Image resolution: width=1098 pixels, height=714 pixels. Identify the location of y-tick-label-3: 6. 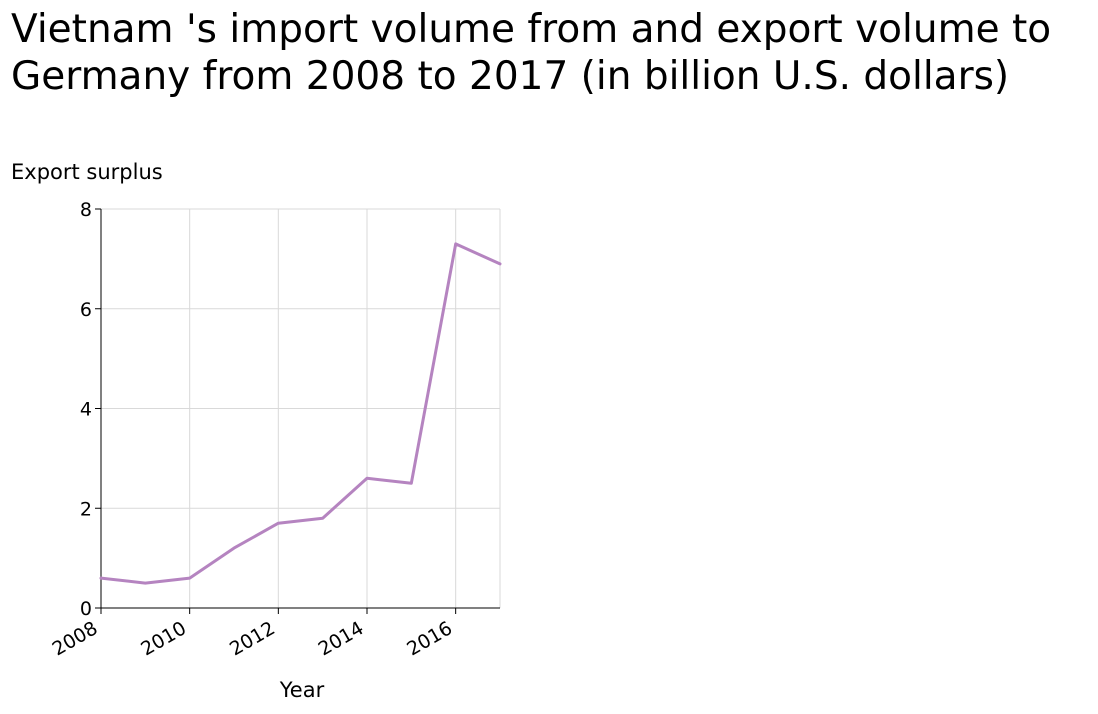
(86, 310).